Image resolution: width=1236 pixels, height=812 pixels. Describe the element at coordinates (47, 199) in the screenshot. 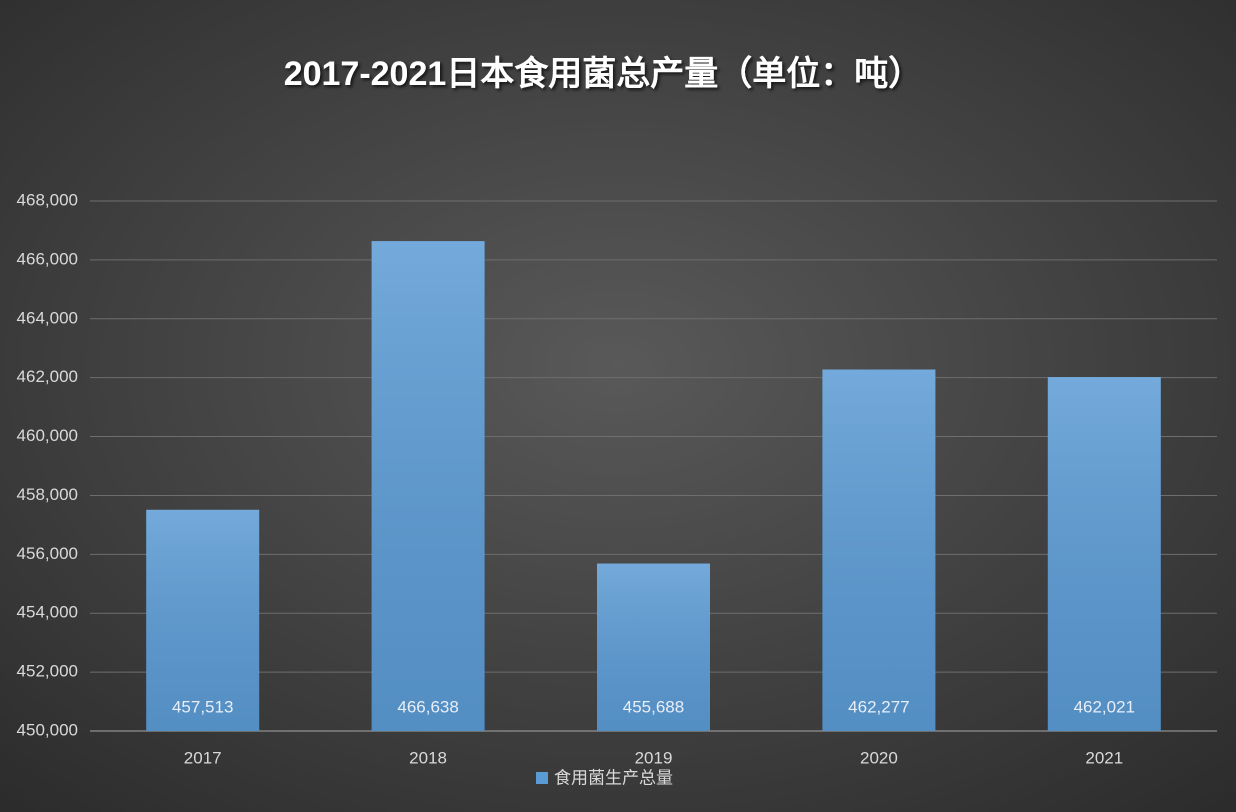

I see `y-tick-label: 468,000` at that location.